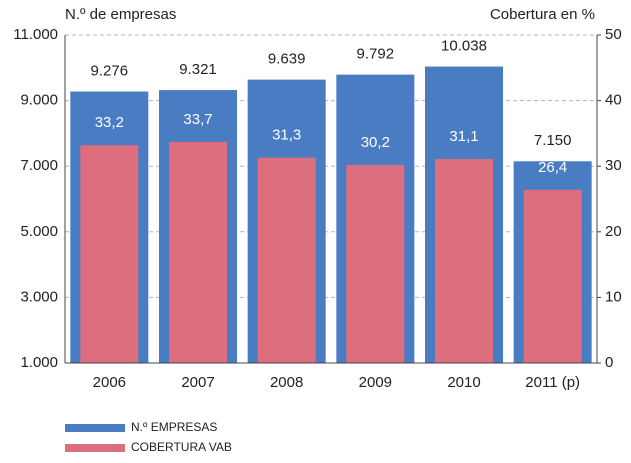  Describe the element at coordinates (120, 14) in the screenshot. I see `y-axis-label: N.º de empresas` at that location.